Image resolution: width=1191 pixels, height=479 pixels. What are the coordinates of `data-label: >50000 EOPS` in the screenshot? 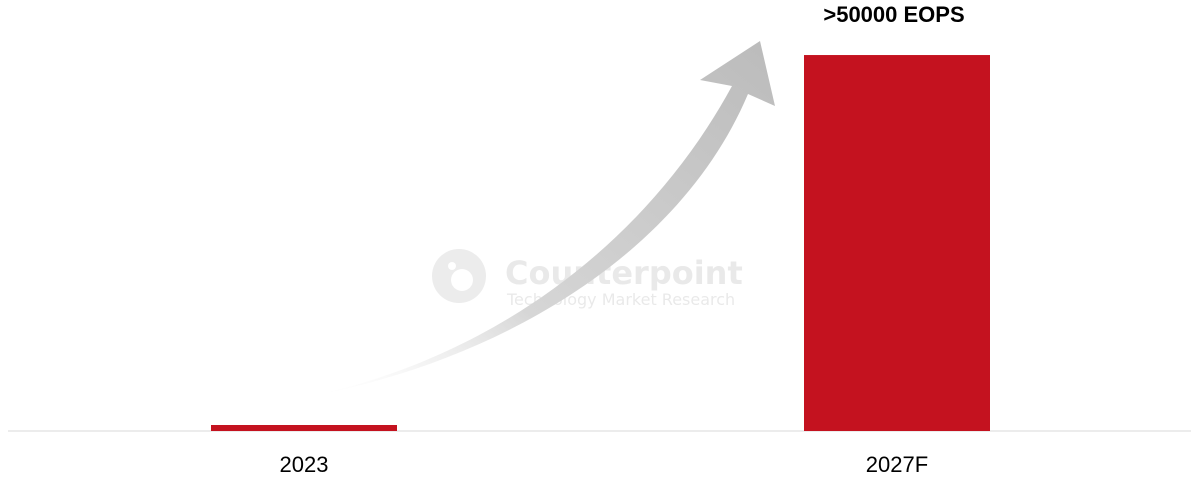 It's located at (893, 14).